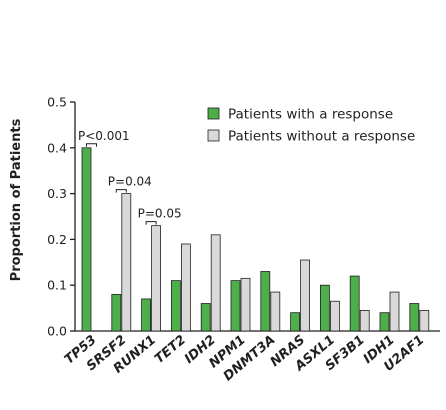  Describe the element at coordinates (16, 199) in the screenshot. I see `y-axis-label: Proportion of Patients` at that location.